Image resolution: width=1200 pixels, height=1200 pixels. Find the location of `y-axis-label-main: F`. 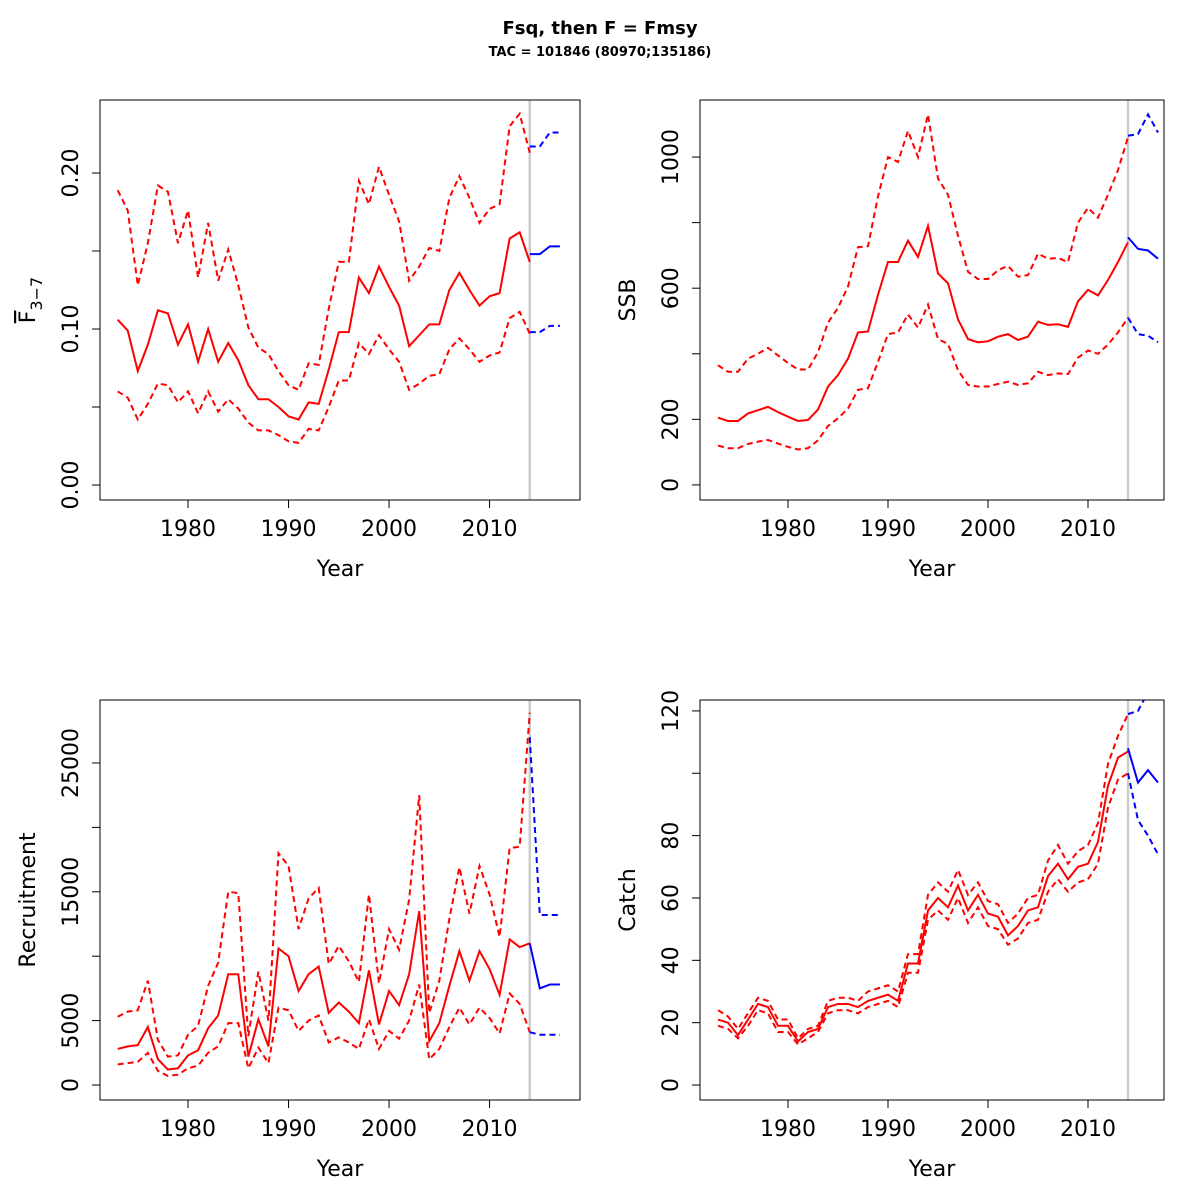

y-axis-label-main: F is located at coordinates (28, 317).